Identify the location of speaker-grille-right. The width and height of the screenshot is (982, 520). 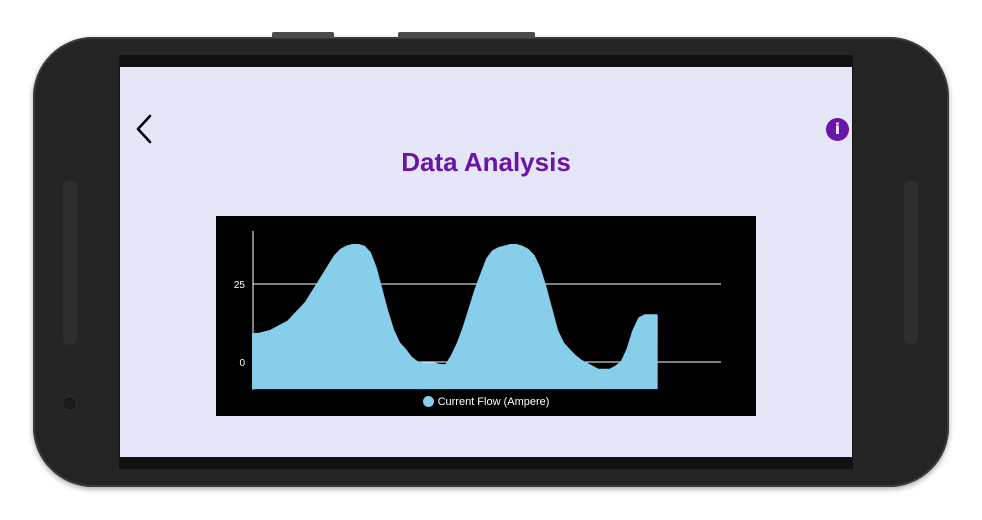
(911, 262).